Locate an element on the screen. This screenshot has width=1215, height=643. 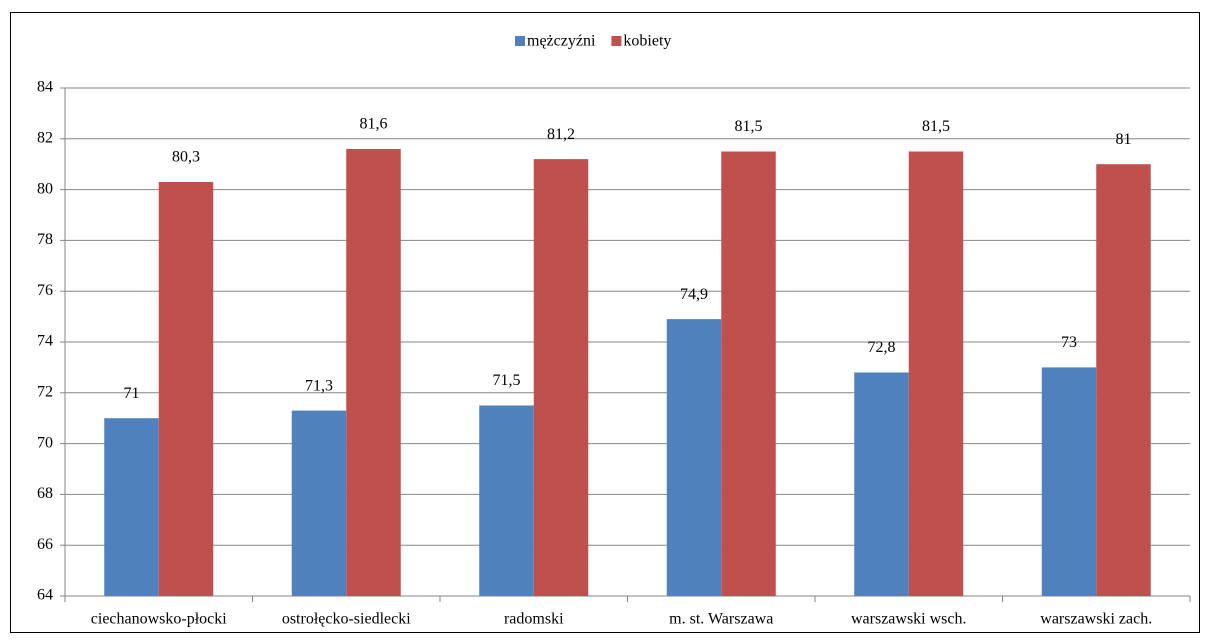
value-label: 81,2 is located at coordinates (561, 134).